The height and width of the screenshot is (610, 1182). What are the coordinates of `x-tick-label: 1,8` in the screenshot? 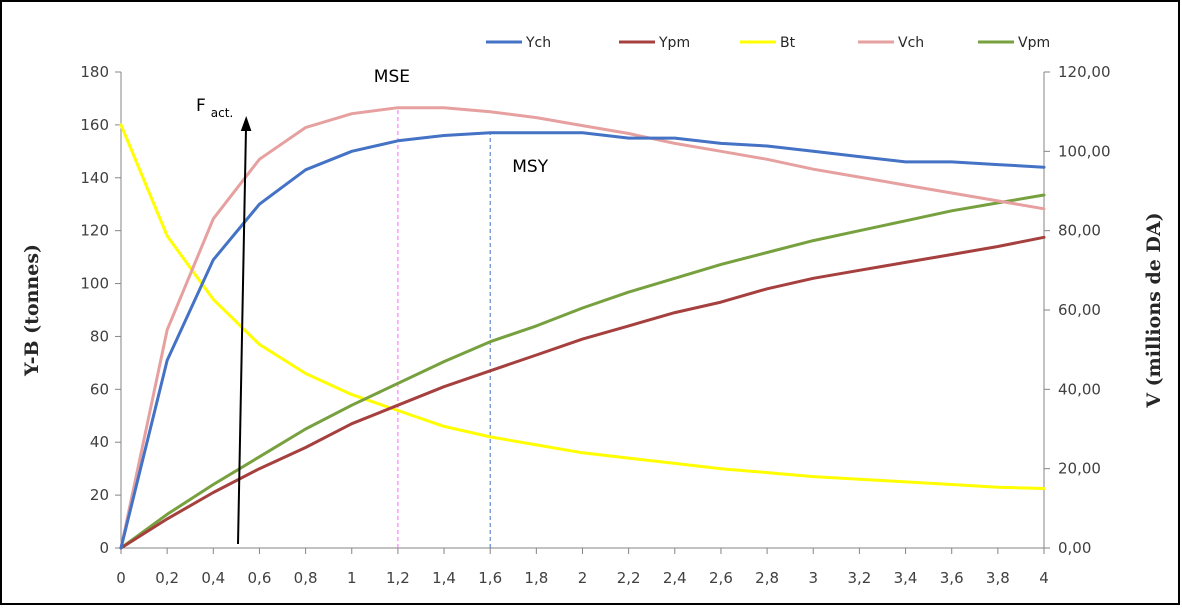 It's located at (536, 578).